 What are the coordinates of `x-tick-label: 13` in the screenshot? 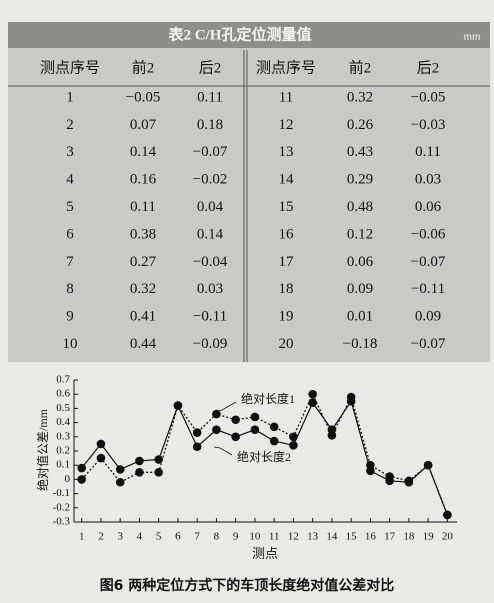 It's located at (313, 537).